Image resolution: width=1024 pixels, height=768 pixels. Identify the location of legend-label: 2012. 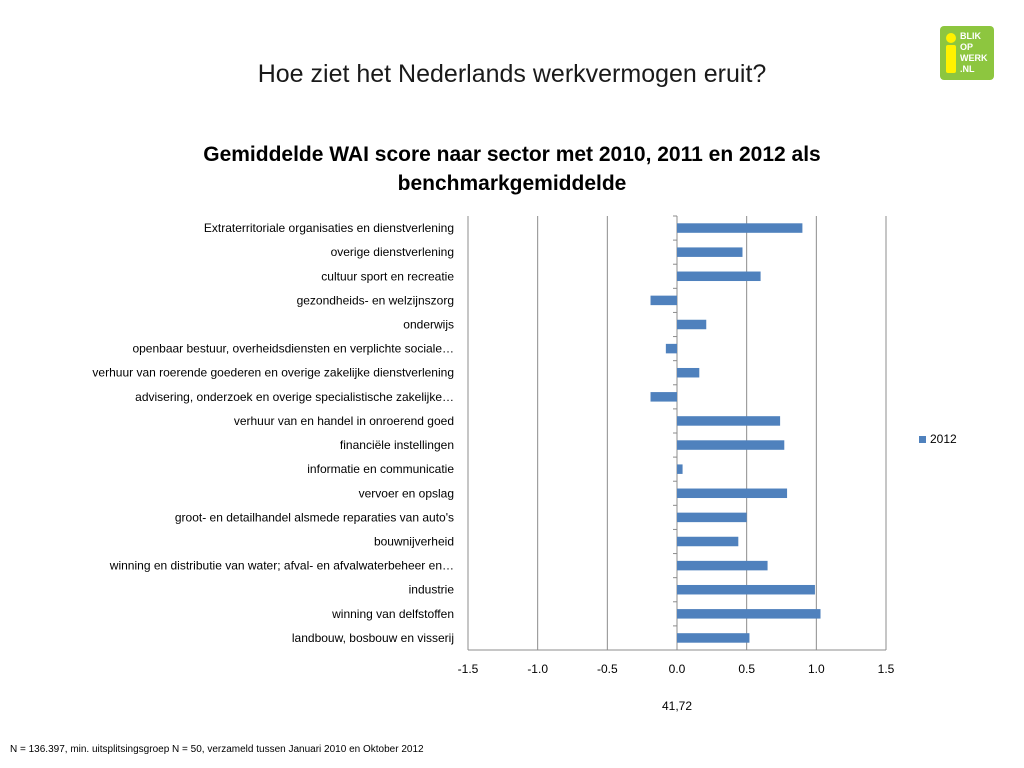
(943, 439).